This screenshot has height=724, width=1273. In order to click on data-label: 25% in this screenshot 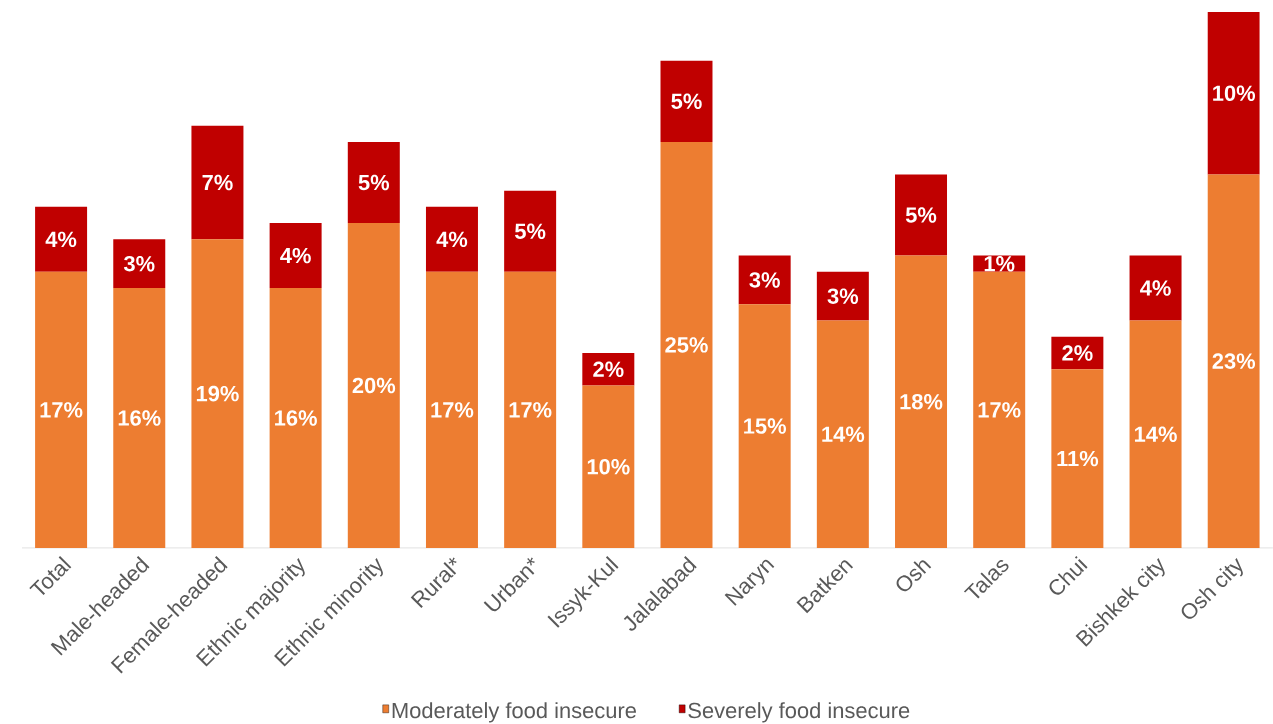, I will do `click(686, 345)`.